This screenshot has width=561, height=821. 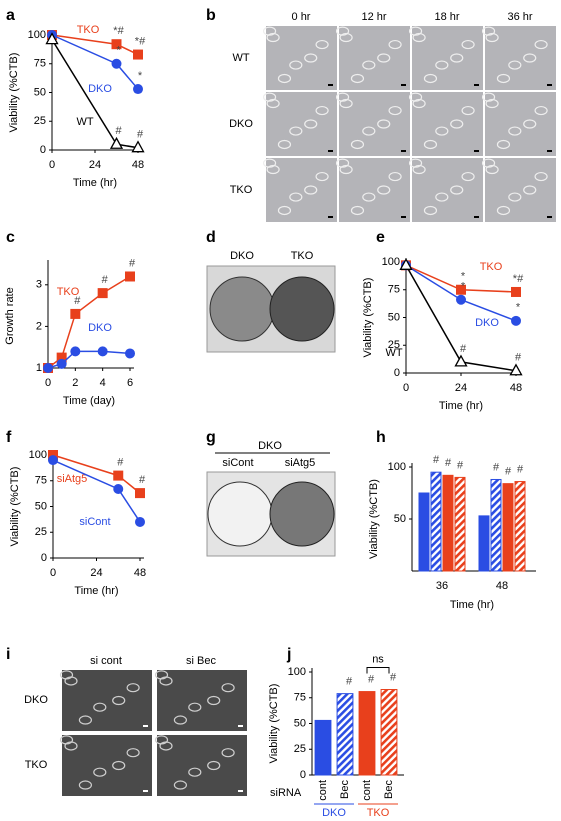 What do you see at coordinates (241, 190) in the screenshot?
I see `row-label: TKO` at bounding box center [241, 190].